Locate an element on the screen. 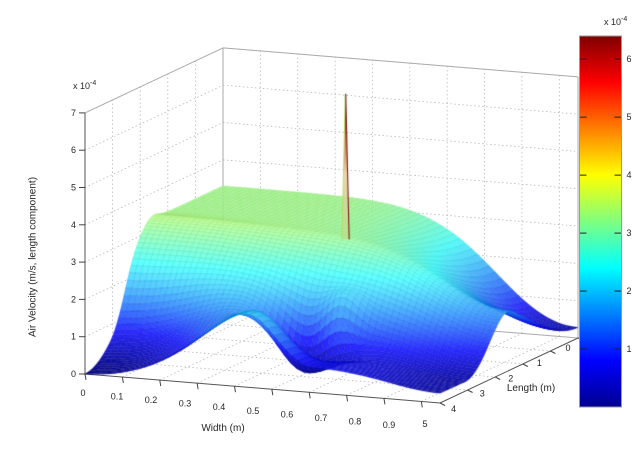  z-axis-label: Air Velocity (m/s, length component) is located at coordinates (33, 257).